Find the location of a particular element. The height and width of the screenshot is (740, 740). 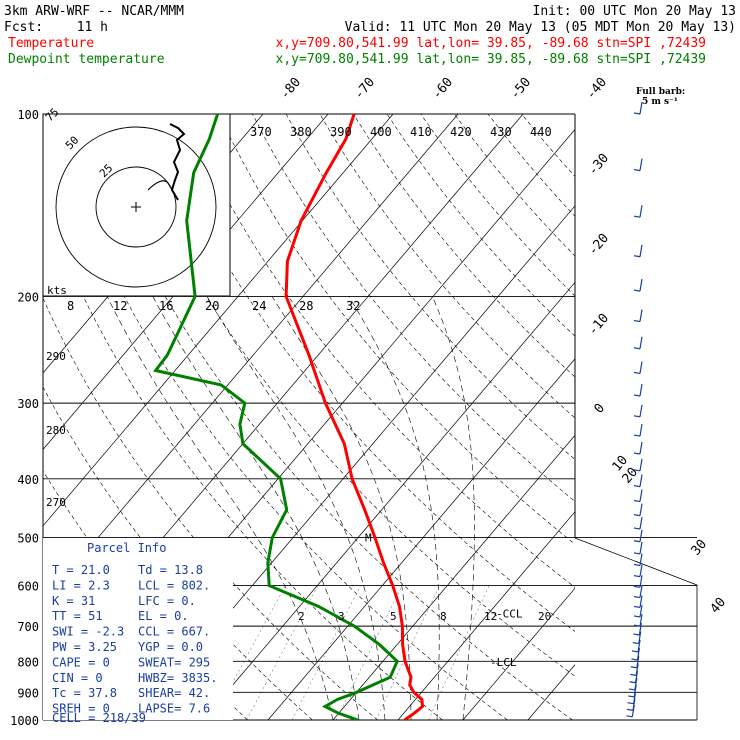

dewpoint-legend-label: Dewpoint temperature is located at coordinates (86, 59).